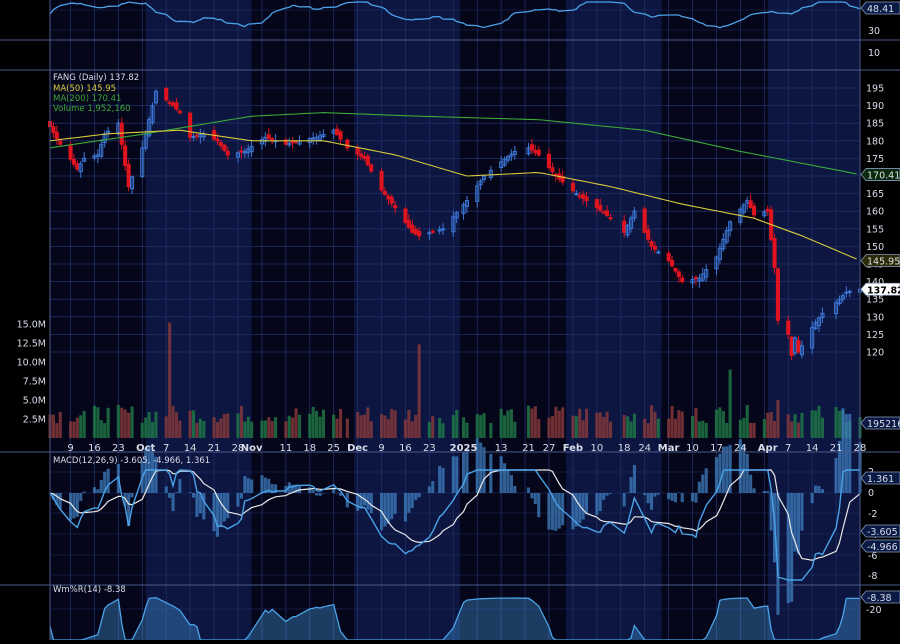 This screenshot has height=644, width=900. I want to click on date-tick-label: 7, so click(166, 448).